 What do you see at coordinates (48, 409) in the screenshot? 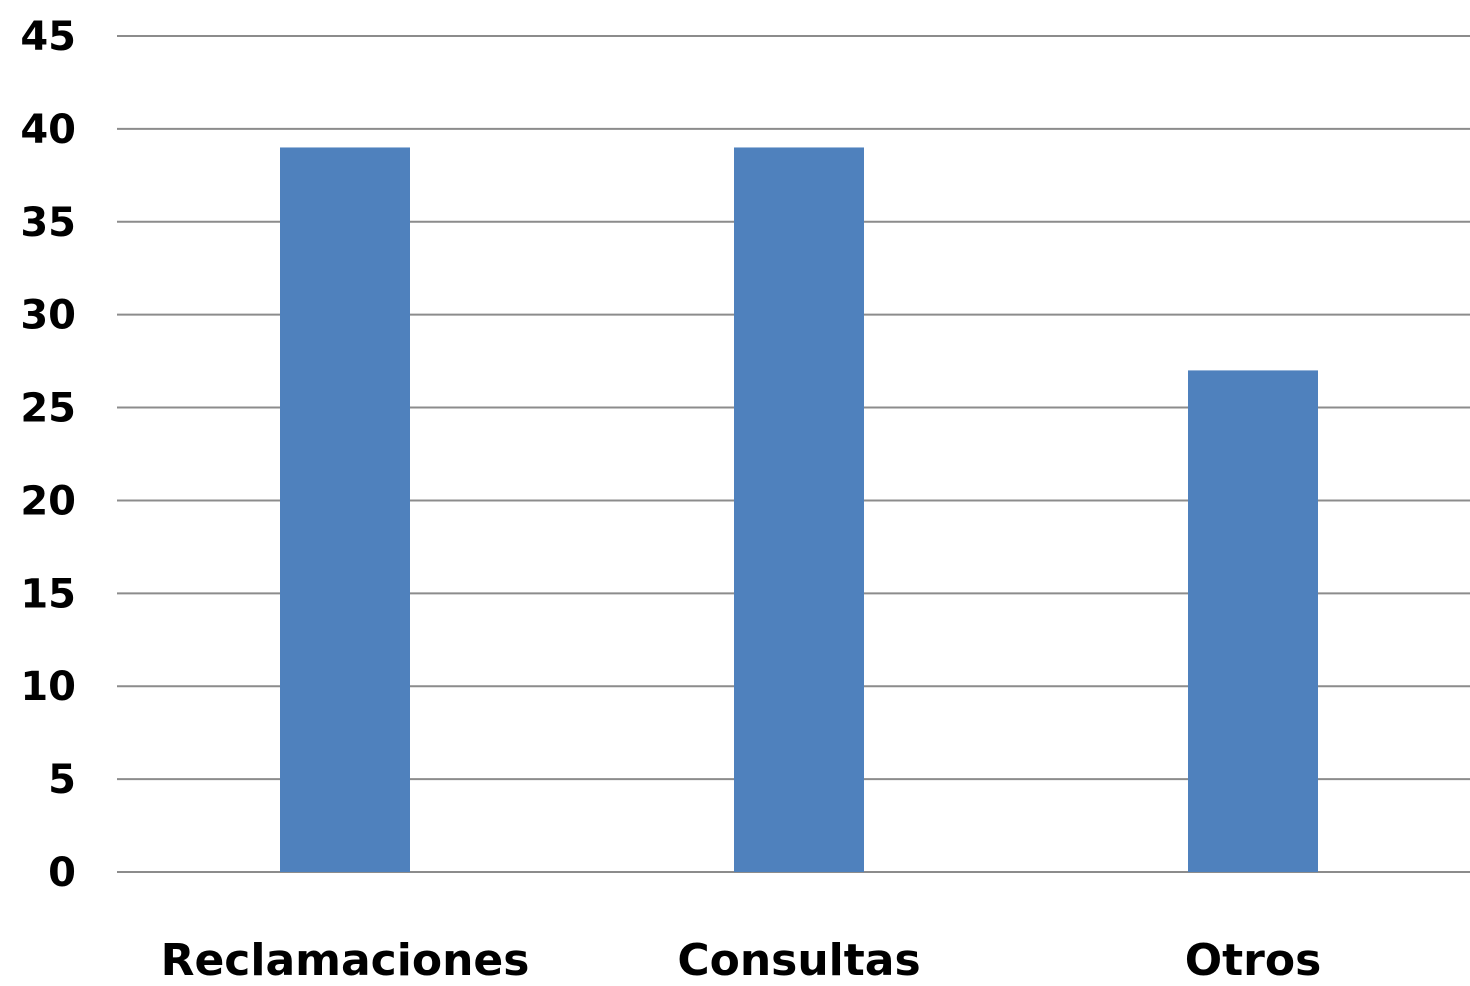
I see `y-tick-label: 25` at bounding box center [48, 409].